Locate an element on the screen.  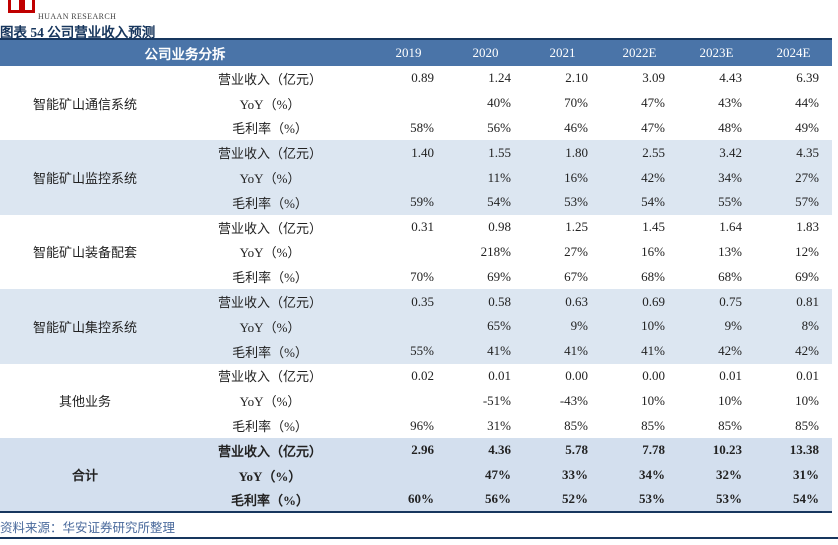
value-cell: 96% is located at coordinates (422, 425).